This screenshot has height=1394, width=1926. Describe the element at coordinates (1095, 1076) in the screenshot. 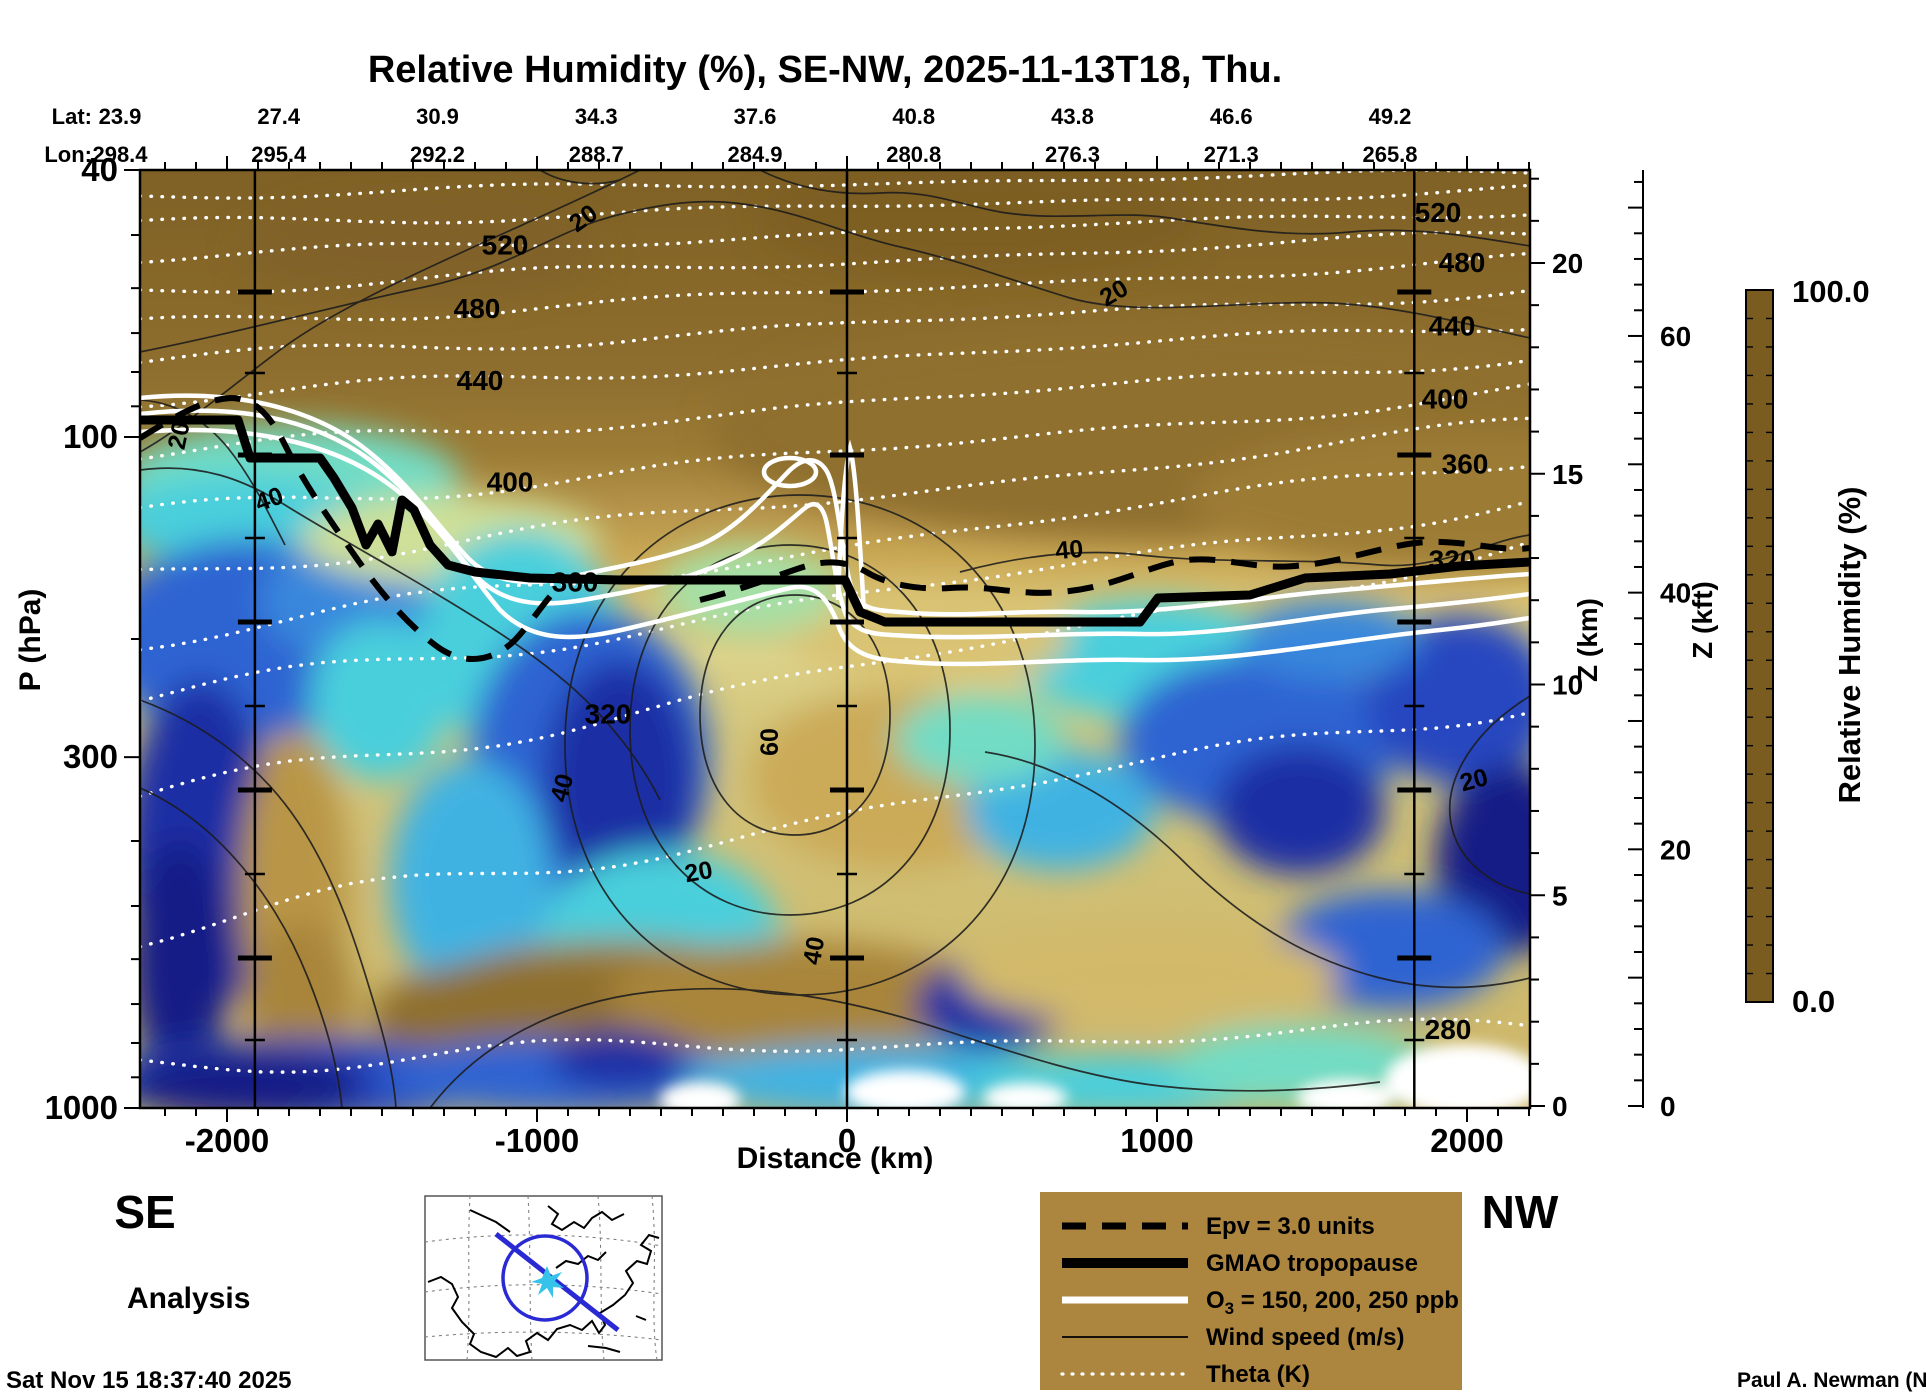

I see `saturated-white-patches` at that location.